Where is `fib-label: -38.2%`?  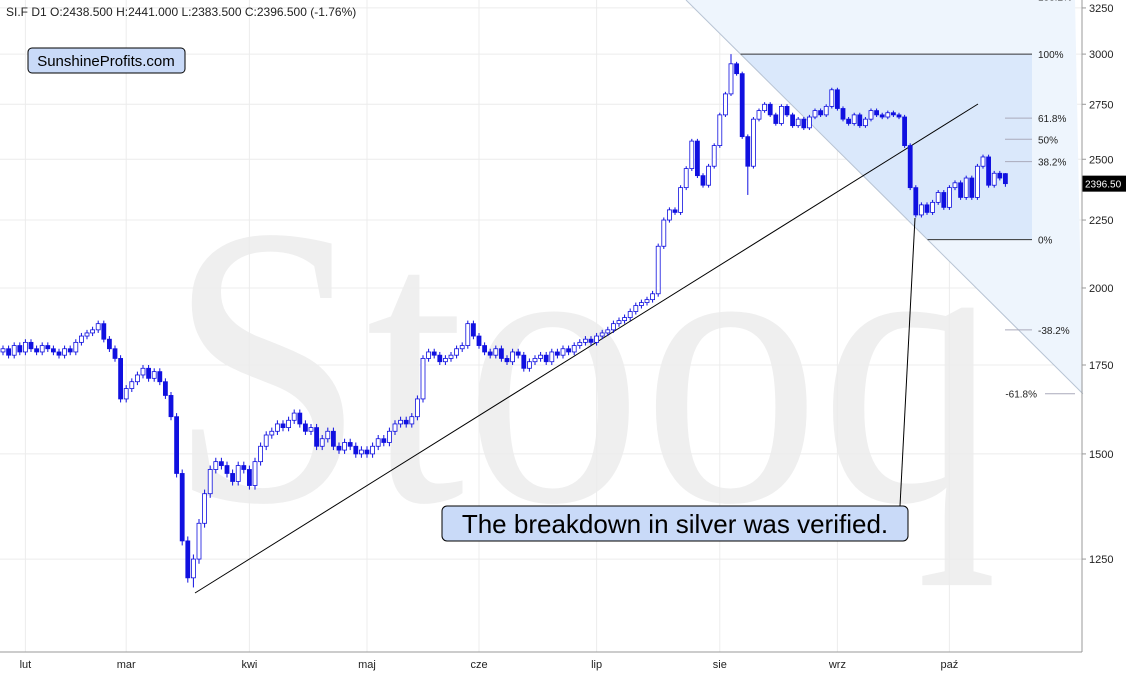
fib-label: -38.2% is located at coordinates (1054, 331).